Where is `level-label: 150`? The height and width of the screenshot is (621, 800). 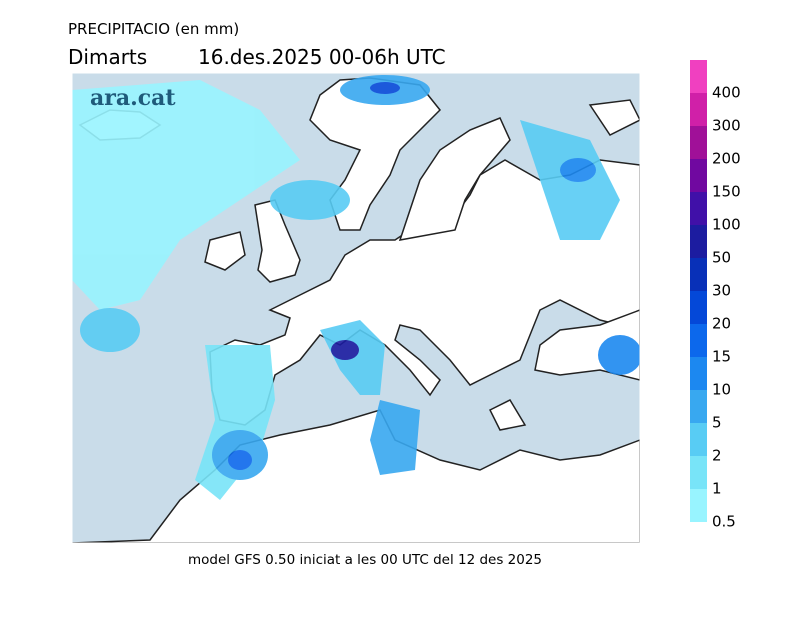 level-label: 150 is located at coordinates (726, 192).